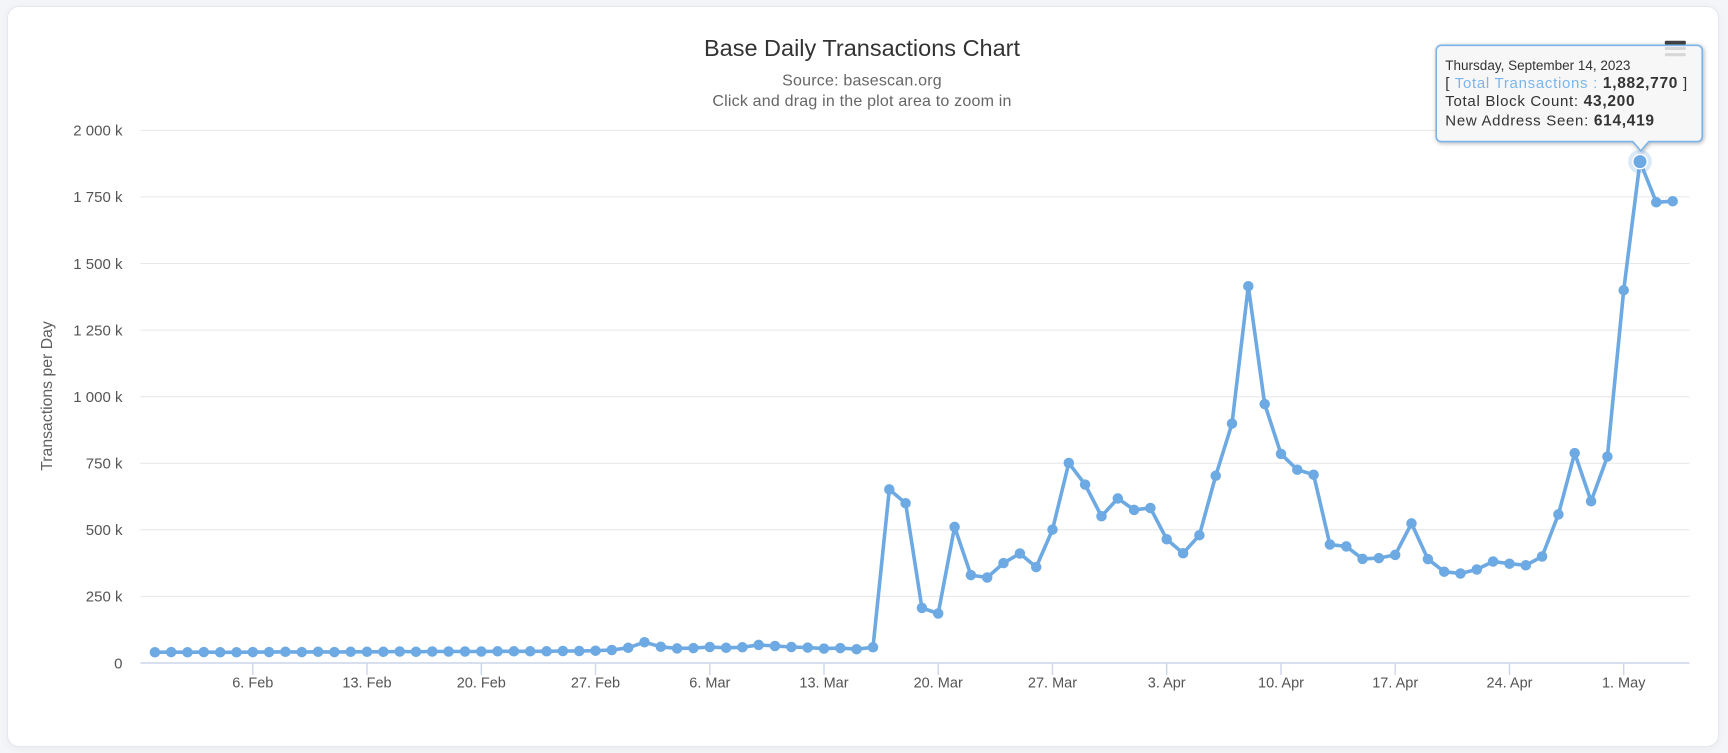  Describe the element at coordinates (104, 597) in the screenshot. I see `svg-text: 250 k` at that location.